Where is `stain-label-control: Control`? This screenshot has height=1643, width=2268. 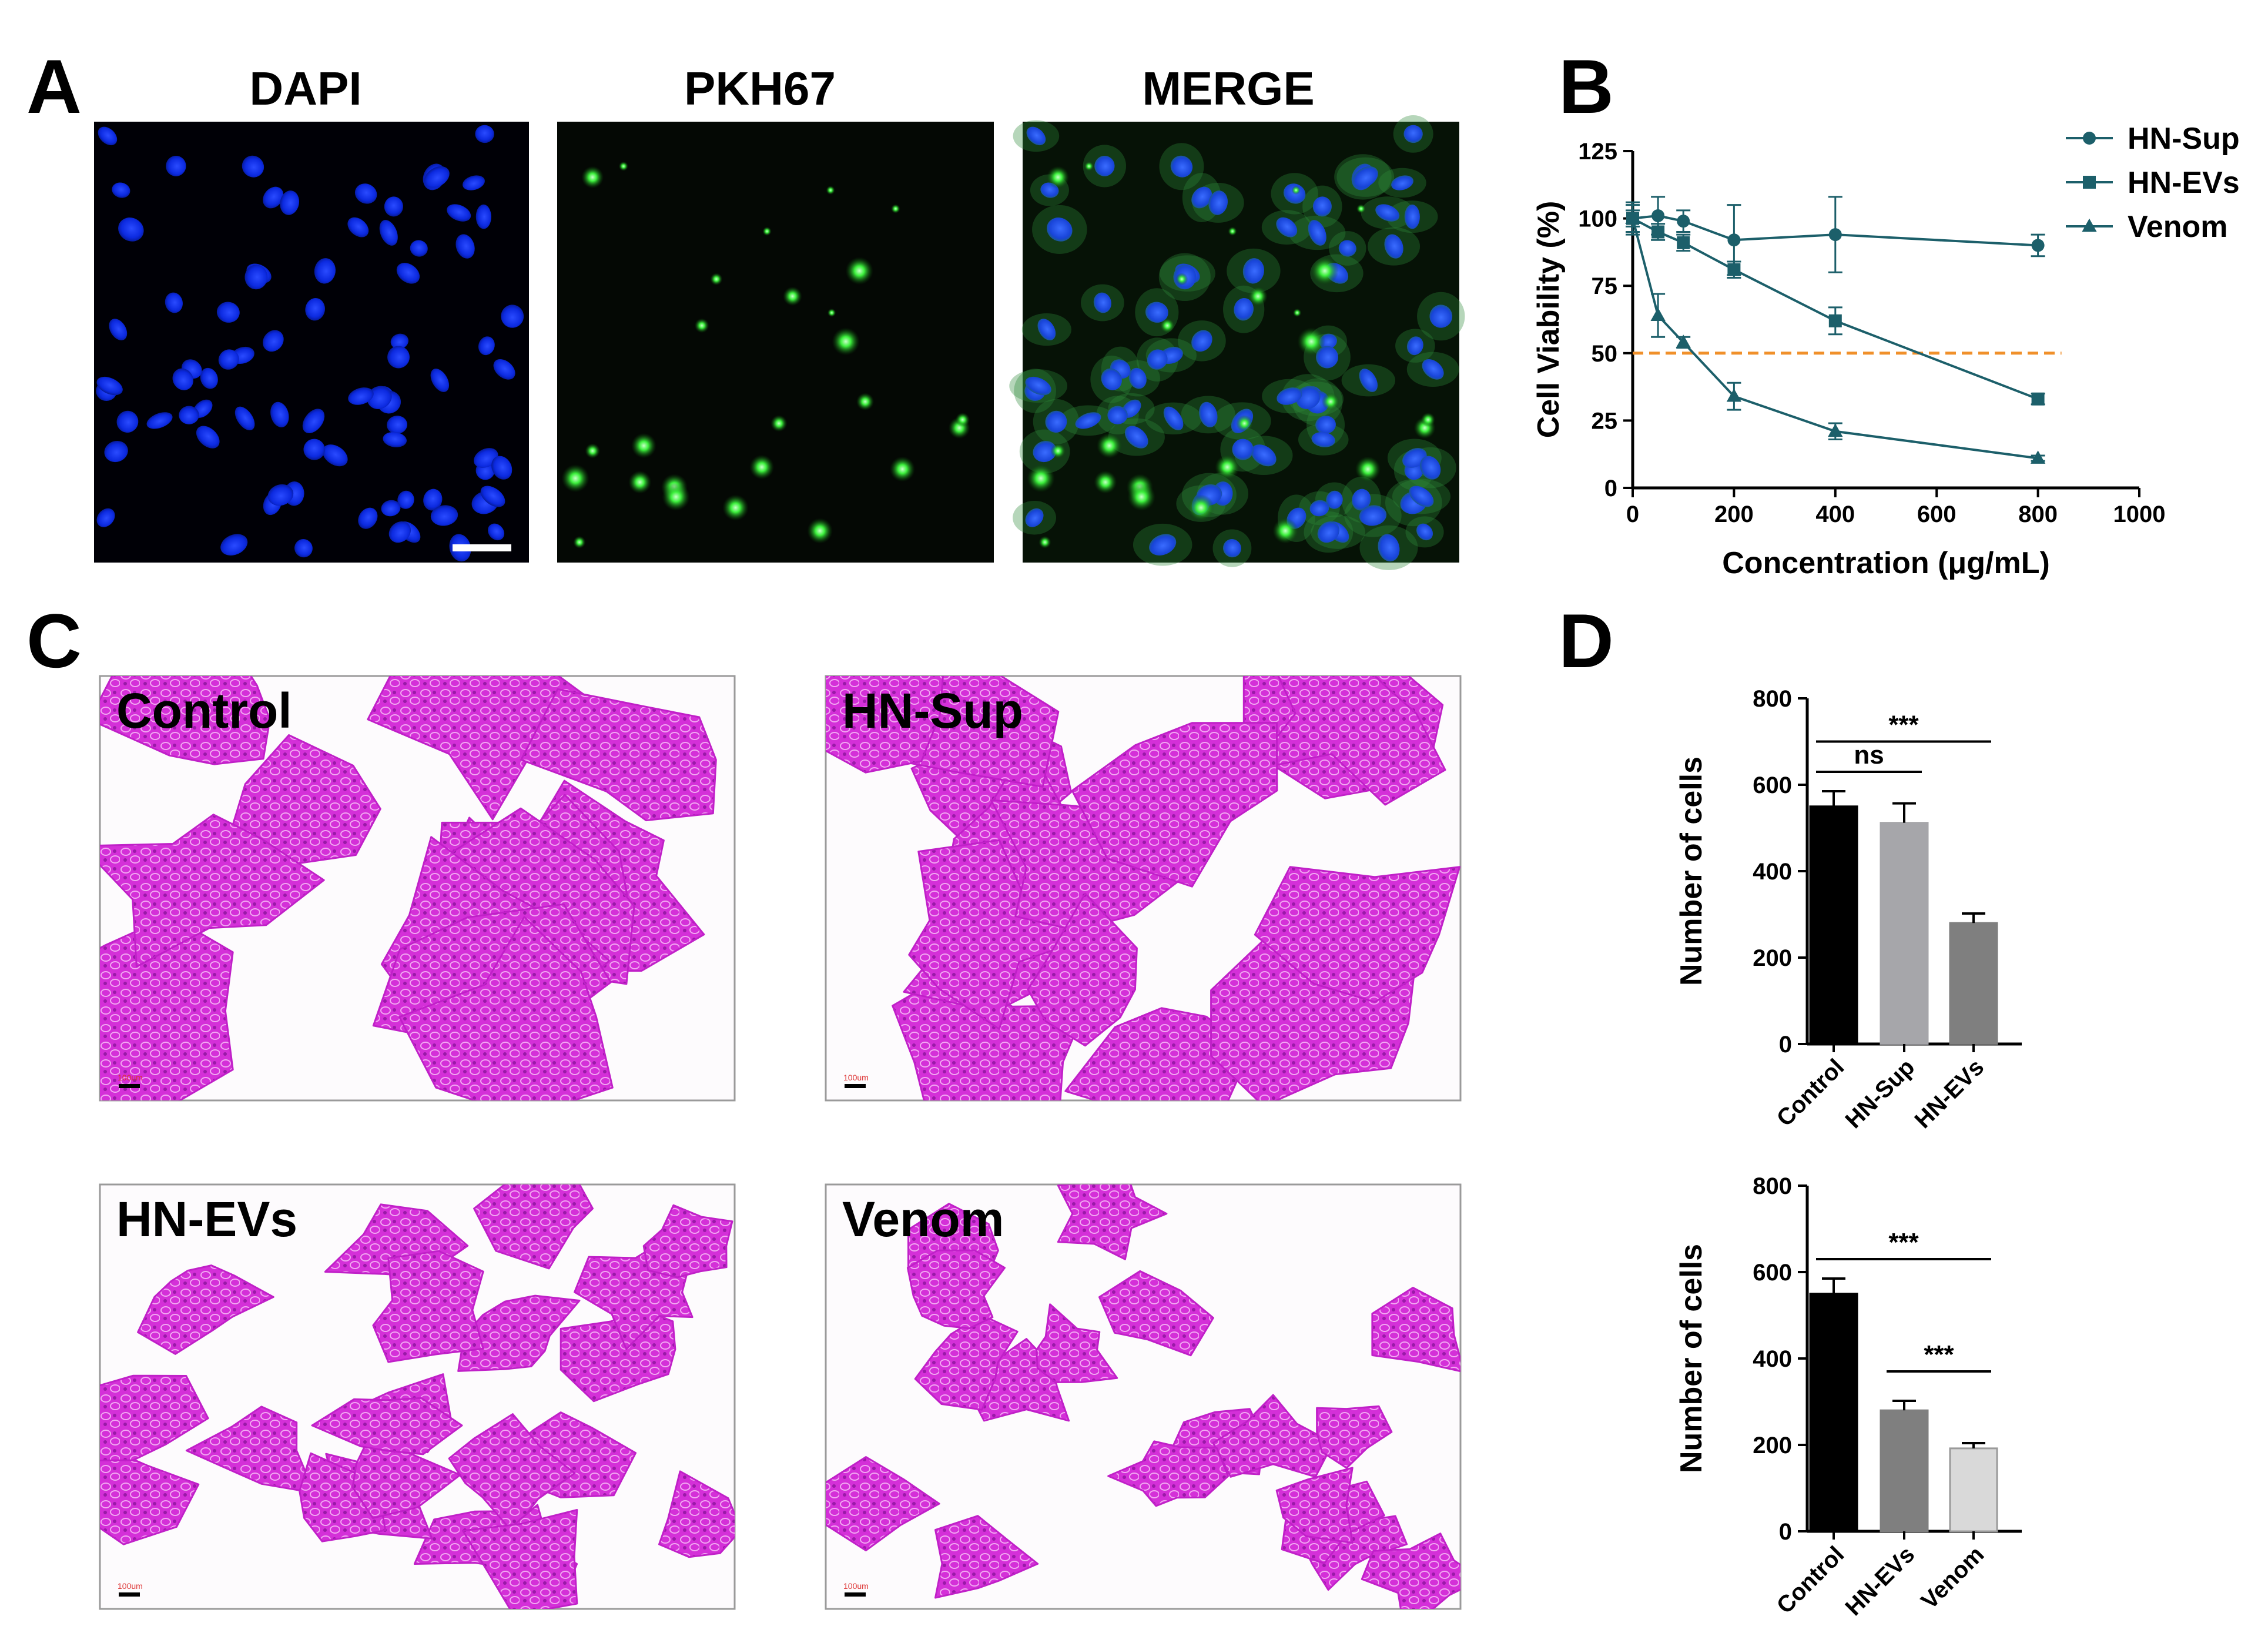
stain-label-control: Control is located at coordinates (204, 710).